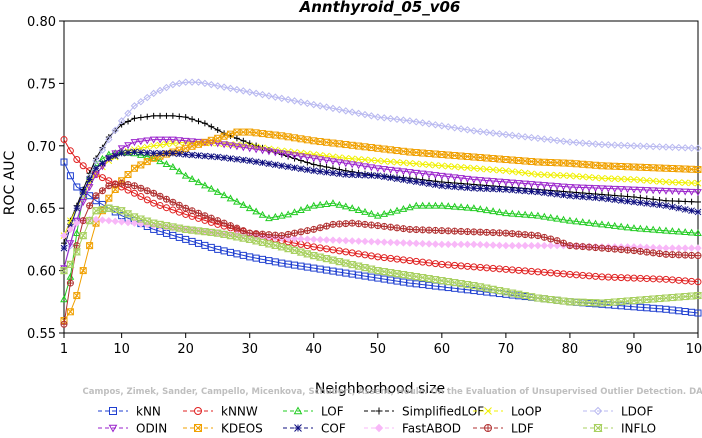 This screenshot has width=702, height=438. I want to click on y-tick-label: 0.65, so click(41, 209).